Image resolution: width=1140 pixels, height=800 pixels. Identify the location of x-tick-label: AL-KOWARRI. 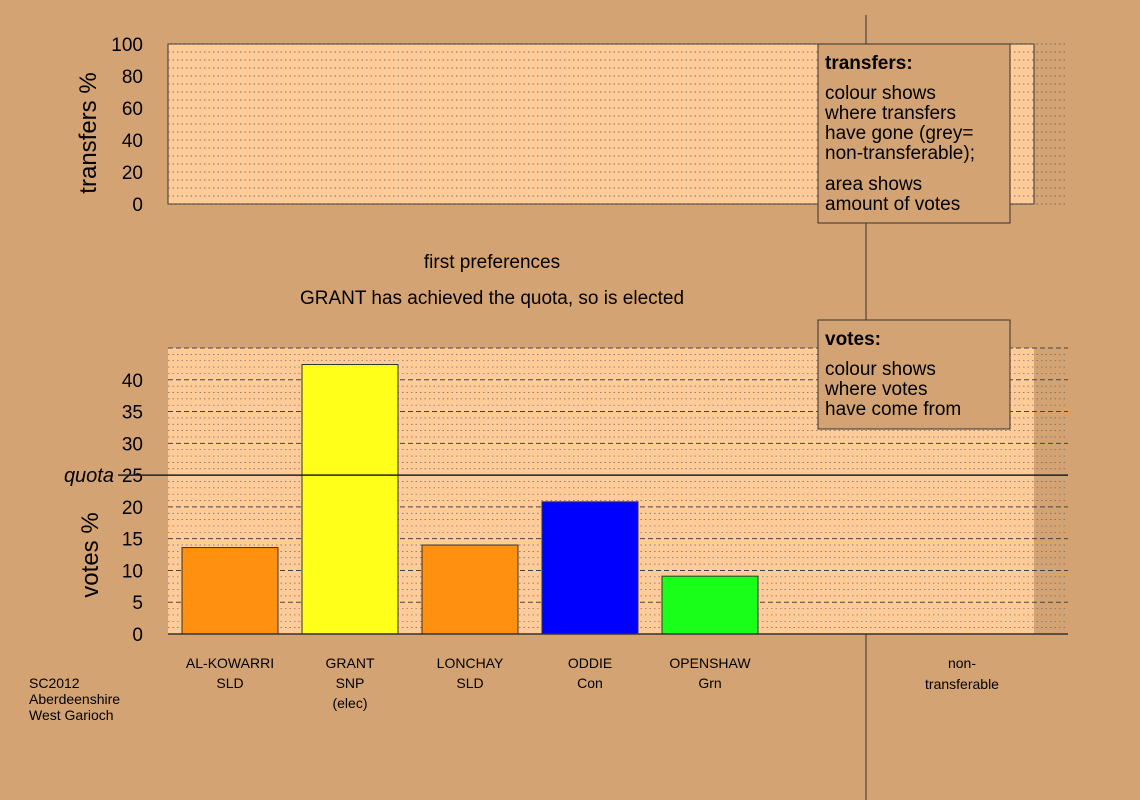
(230, 663).